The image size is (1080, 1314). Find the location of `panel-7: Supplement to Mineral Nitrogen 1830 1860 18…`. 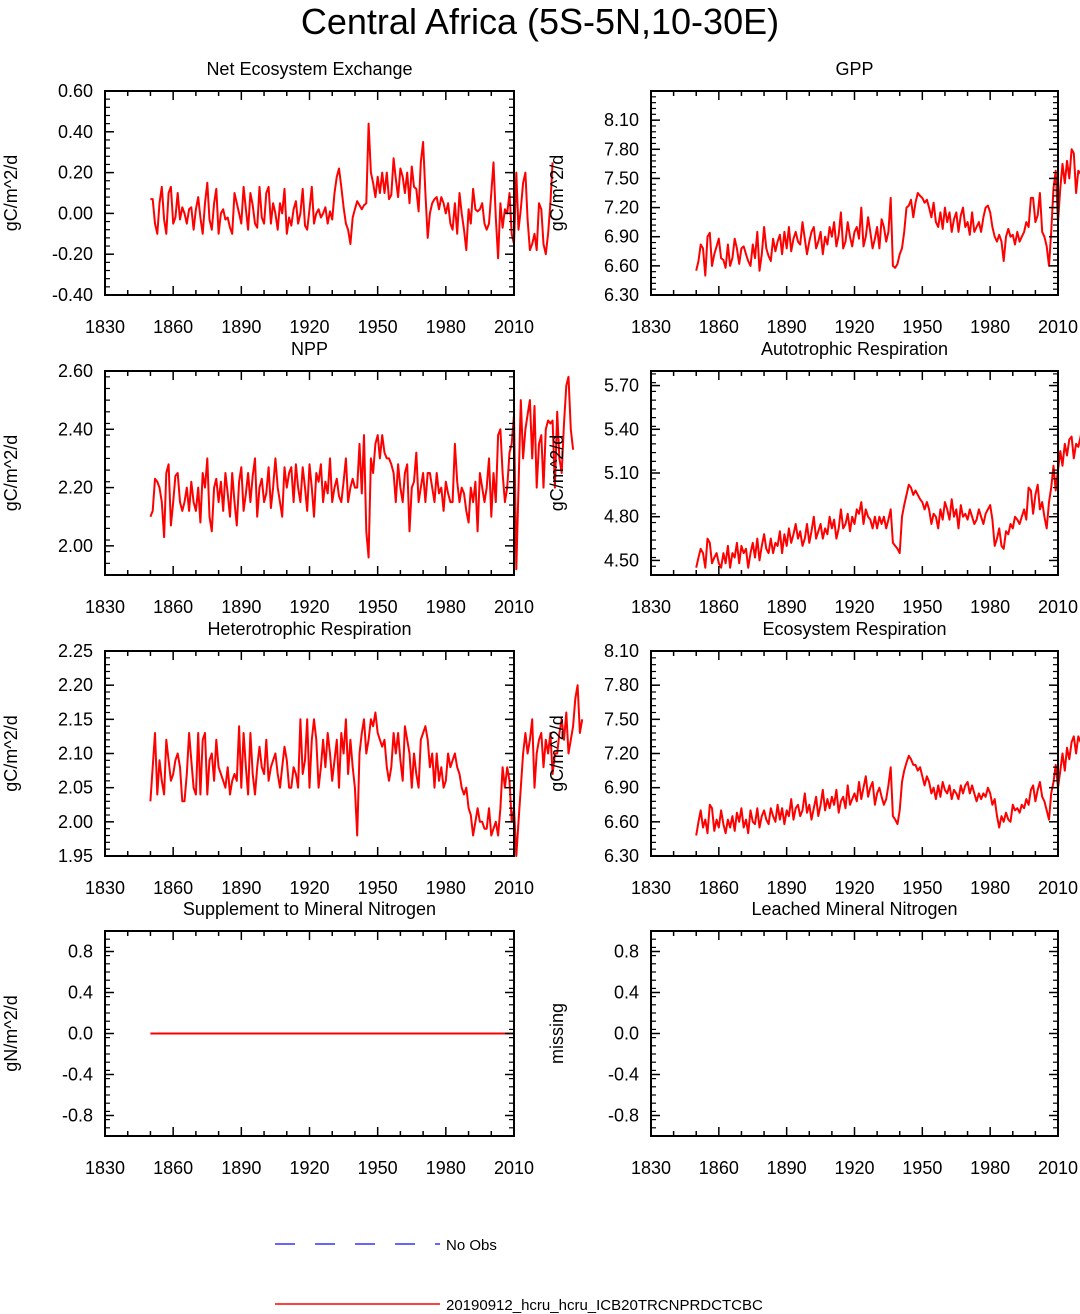

panel-7: Supplement to Mineral Nitrogen 1830 1860 18… is located at coordinates (267, 1038).